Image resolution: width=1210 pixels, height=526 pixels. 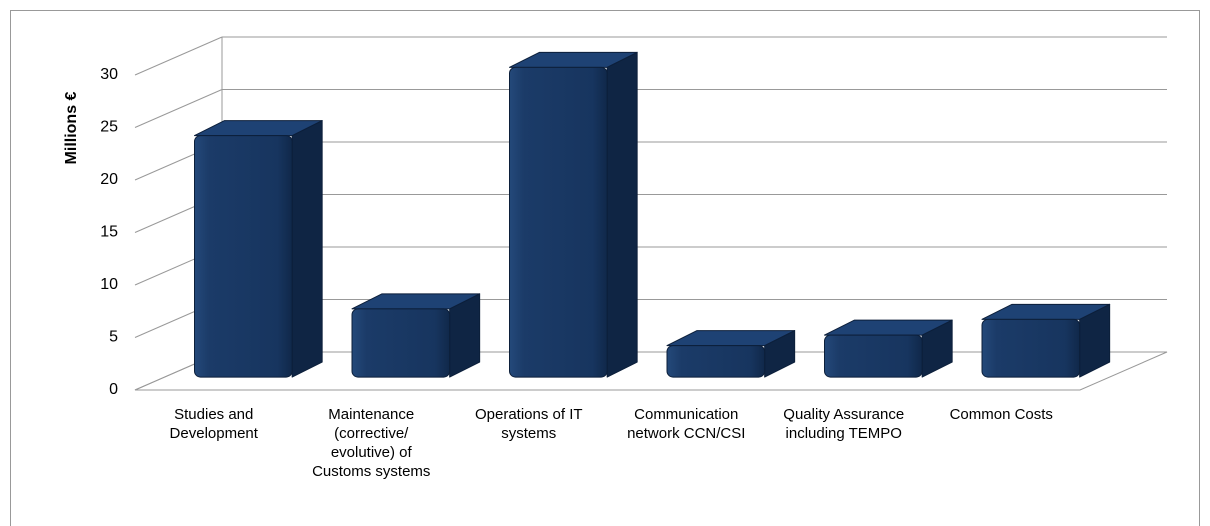 I want to click on y-tick-label: 25, so click(x=109, y=127).